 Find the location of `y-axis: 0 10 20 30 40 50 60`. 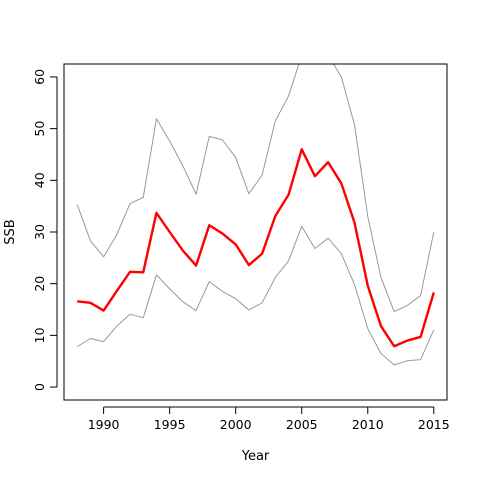

y-axis: 0 10 20 30 40 50 60 is located at coordinates (45, 230).